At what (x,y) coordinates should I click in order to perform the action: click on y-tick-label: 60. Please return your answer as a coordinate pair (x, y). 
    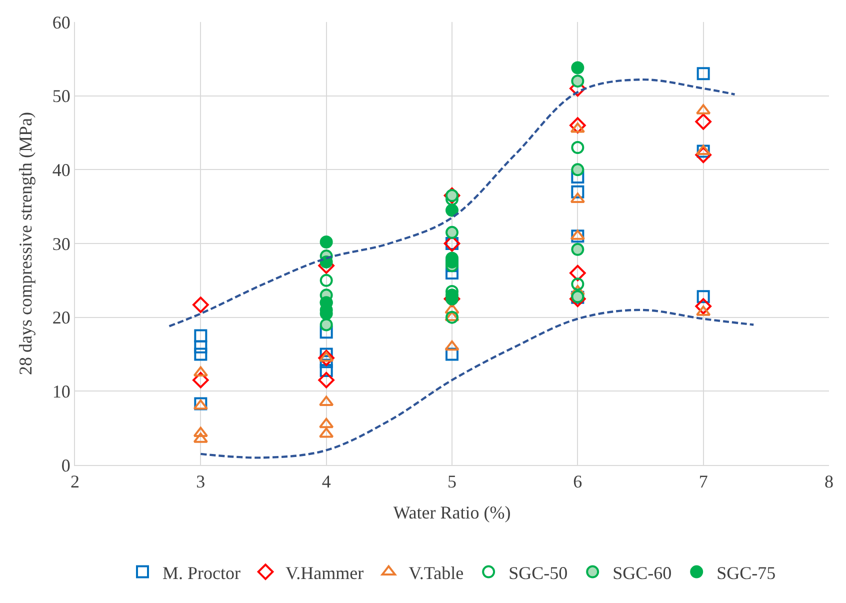
    Looking at the image, I should click on (61, 22).